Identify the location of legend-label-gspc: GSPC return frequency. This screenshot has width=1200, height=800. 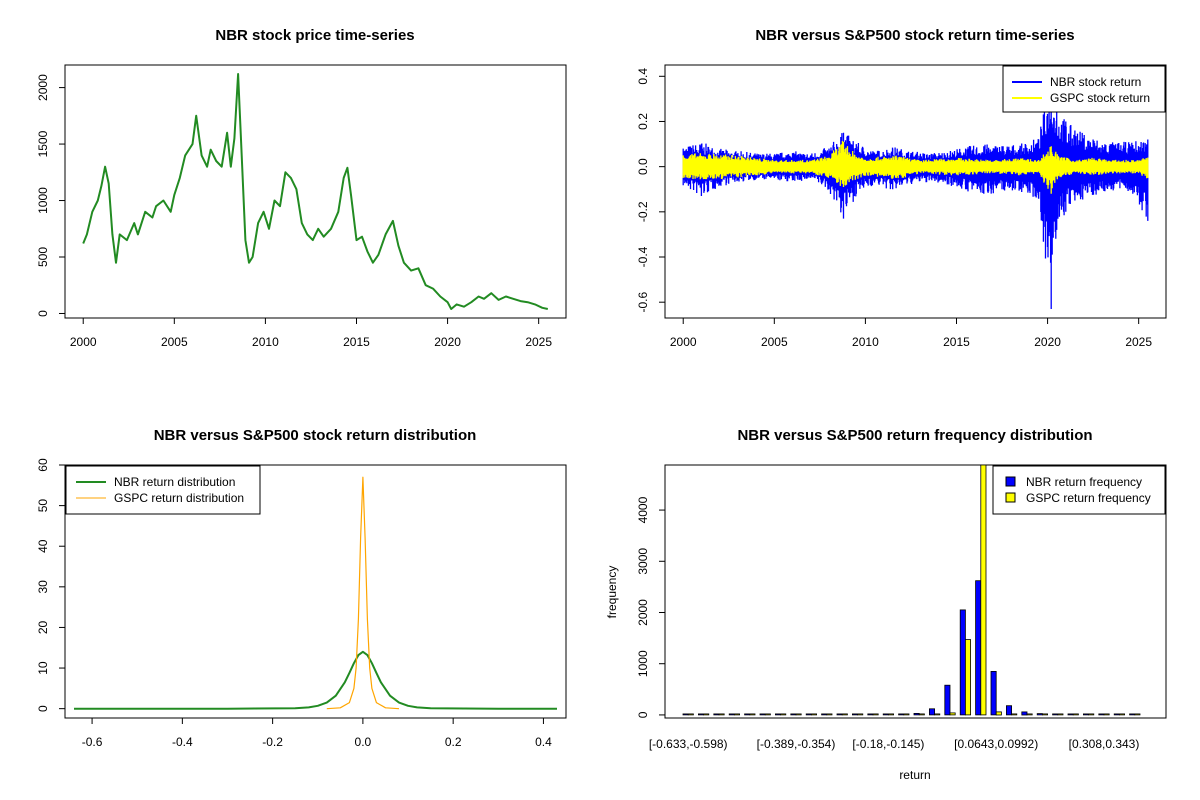
(1088, 498).